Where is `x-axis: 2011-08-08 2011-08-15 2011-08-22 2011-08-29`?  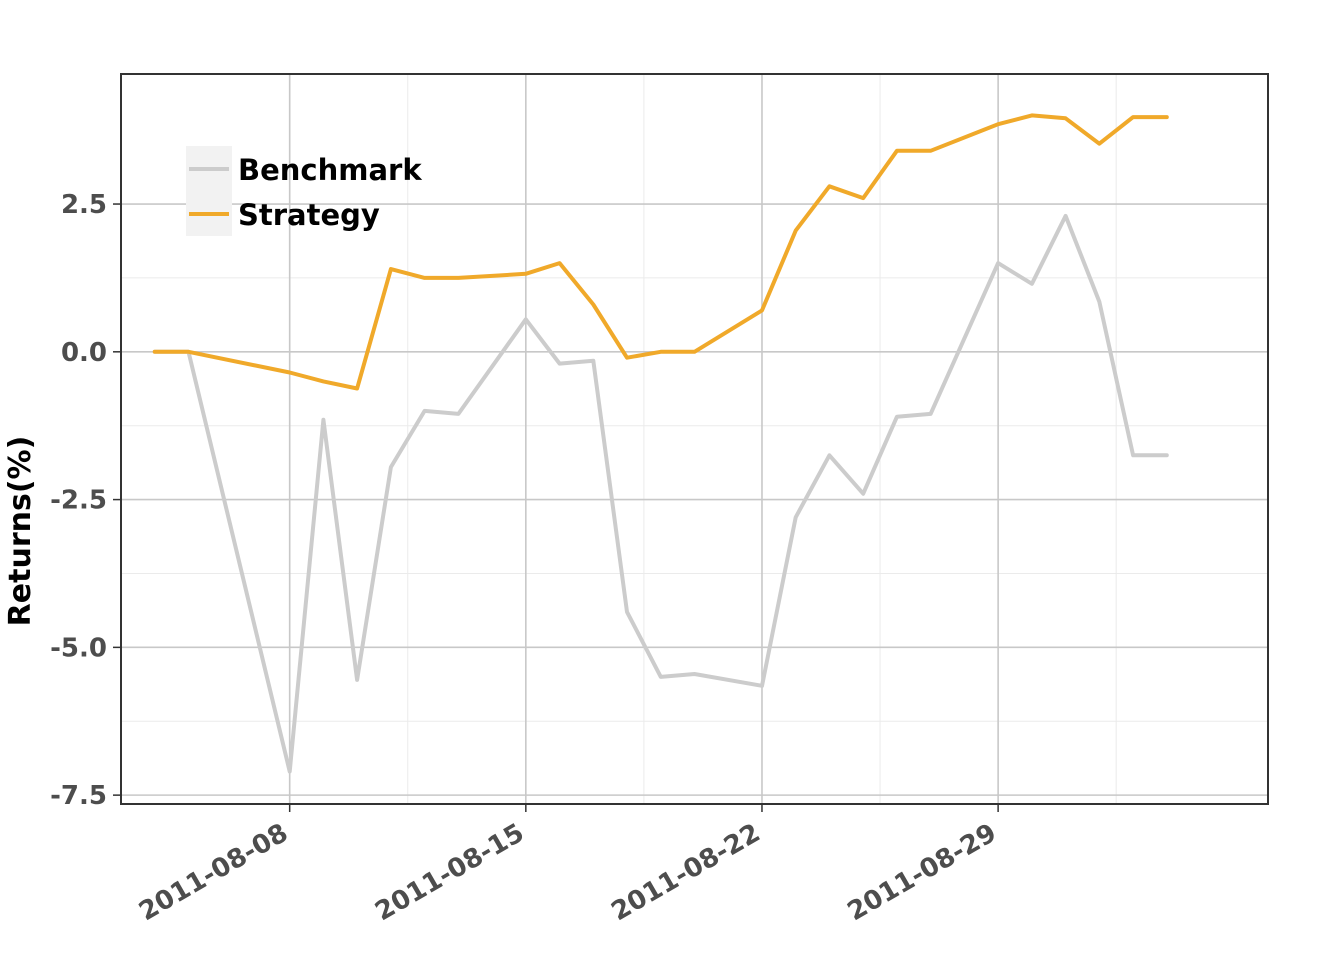
x-axis: 2011-08-08 2011-08-15 2011-08-22 2011-08-29 is located at coordinates (568, 865).